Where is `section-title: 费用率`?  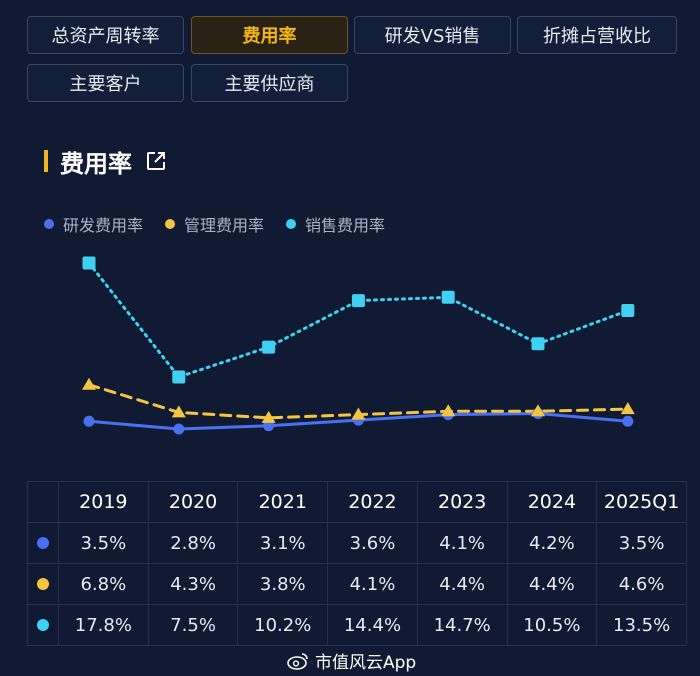
section-title: 费用率 is located at coordinates (96, 163).